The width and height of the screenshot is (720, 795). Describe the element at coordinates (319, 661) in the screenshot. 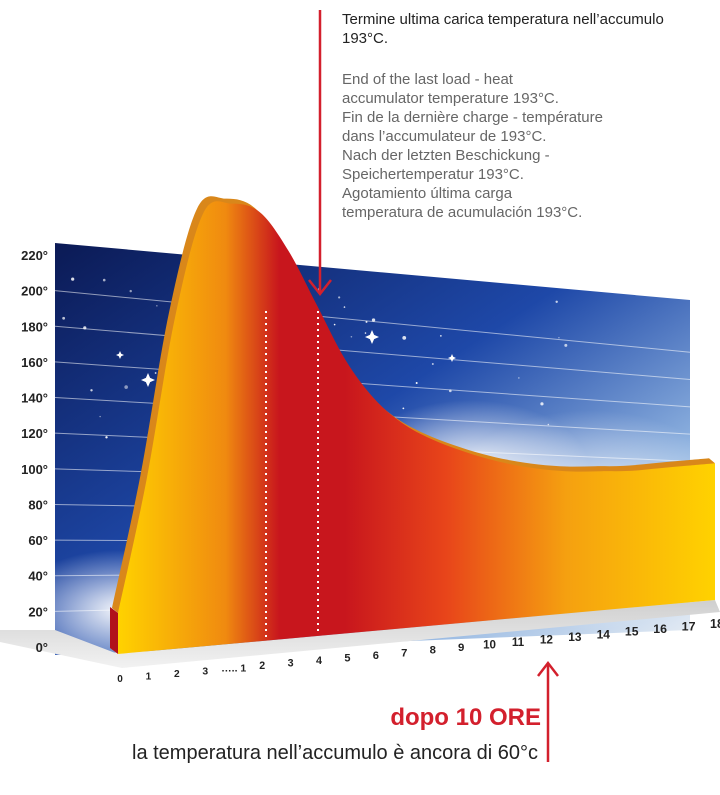

I see `x-tick-label: 4` at that location.